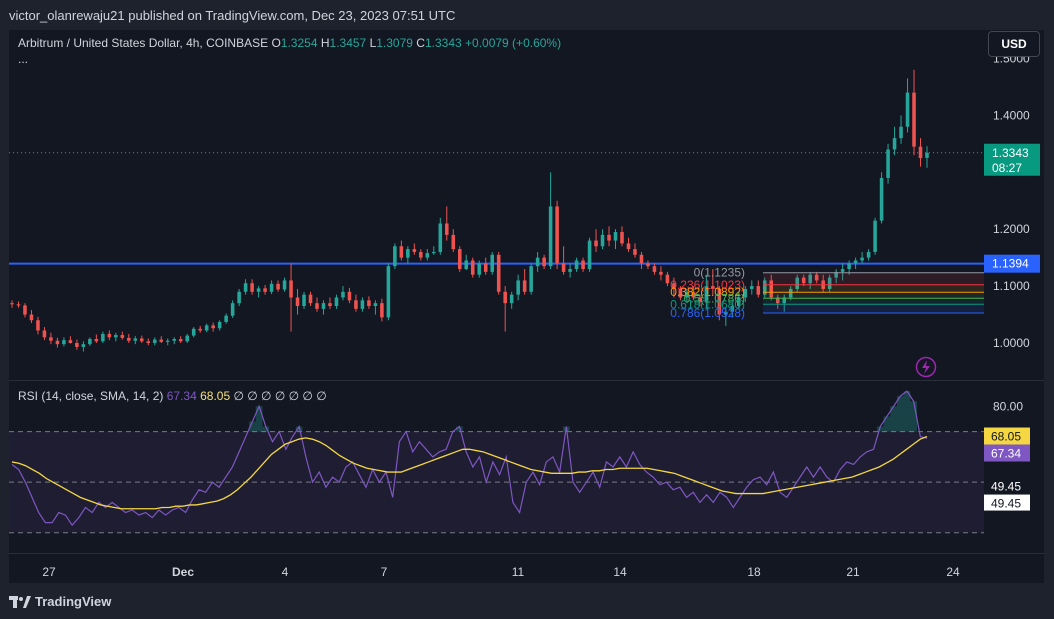 This screenshot has width=1054, height=619. I want to click on fib-level-label: 0.786(1.0528), so click(707, 313).